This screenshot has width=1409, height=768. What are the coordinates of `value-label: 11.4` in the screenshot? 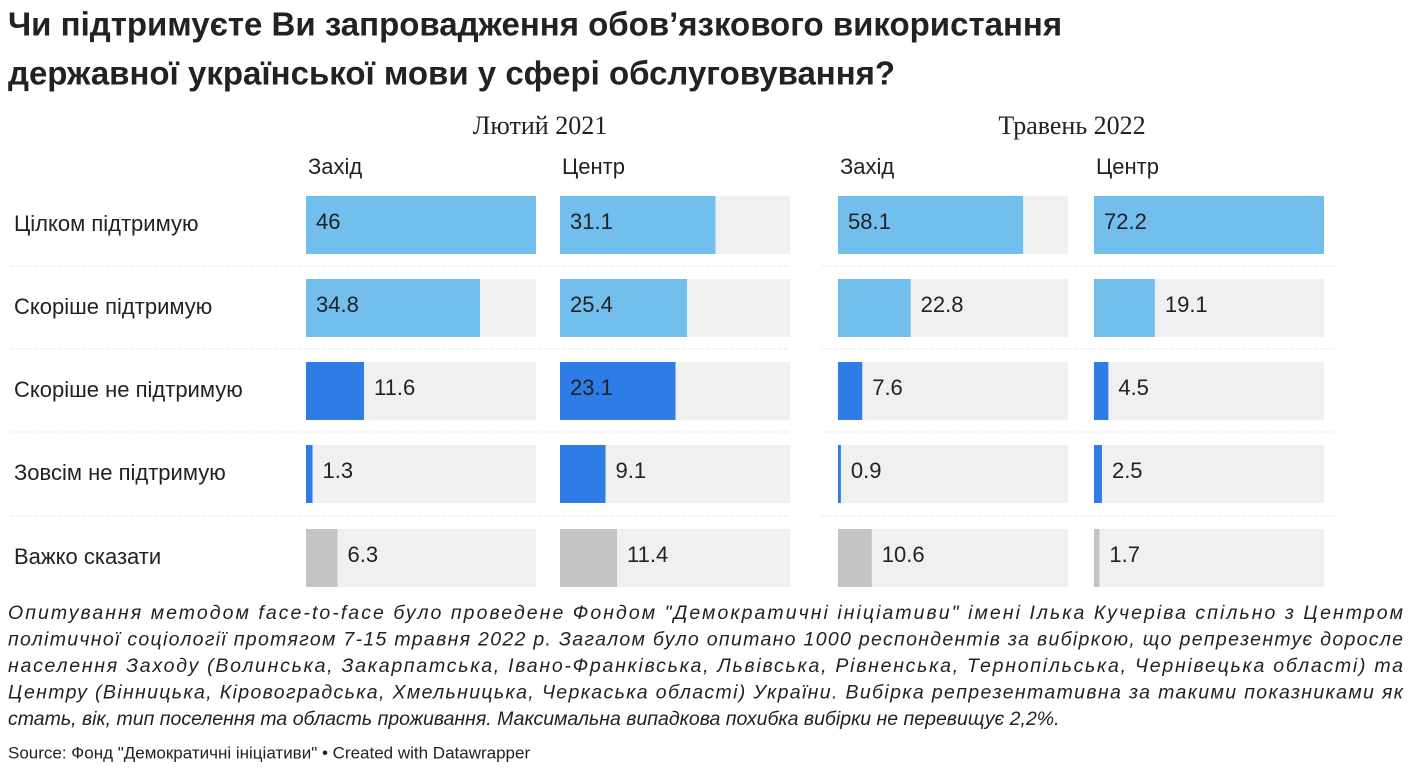 It's located at (647, 554).